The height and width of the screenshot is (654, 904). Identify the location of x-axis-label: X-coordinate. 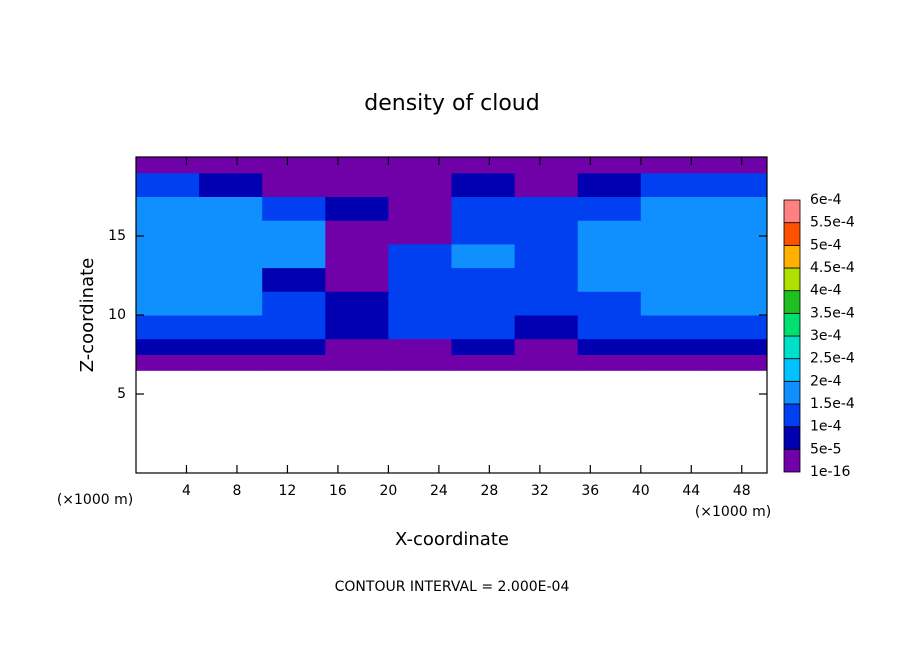
(452, 539).